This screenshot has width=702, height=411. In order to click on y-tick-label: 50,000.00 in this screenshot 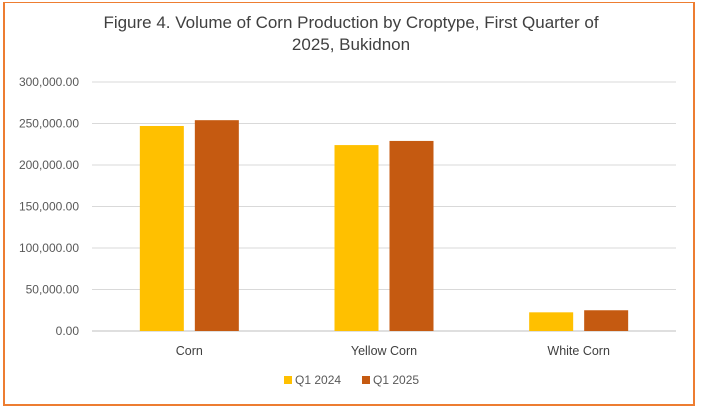, I will do `click(53, 290)`.